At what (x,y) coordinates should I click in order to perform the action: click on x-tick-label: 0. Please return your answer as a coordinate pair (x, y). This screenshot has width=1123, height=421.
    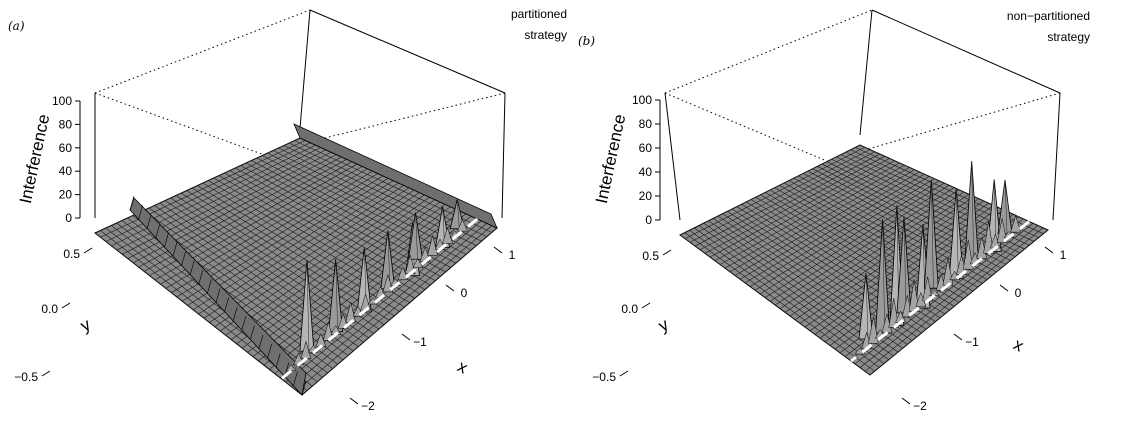
    Looking at the image, I should click on (1018, 293).